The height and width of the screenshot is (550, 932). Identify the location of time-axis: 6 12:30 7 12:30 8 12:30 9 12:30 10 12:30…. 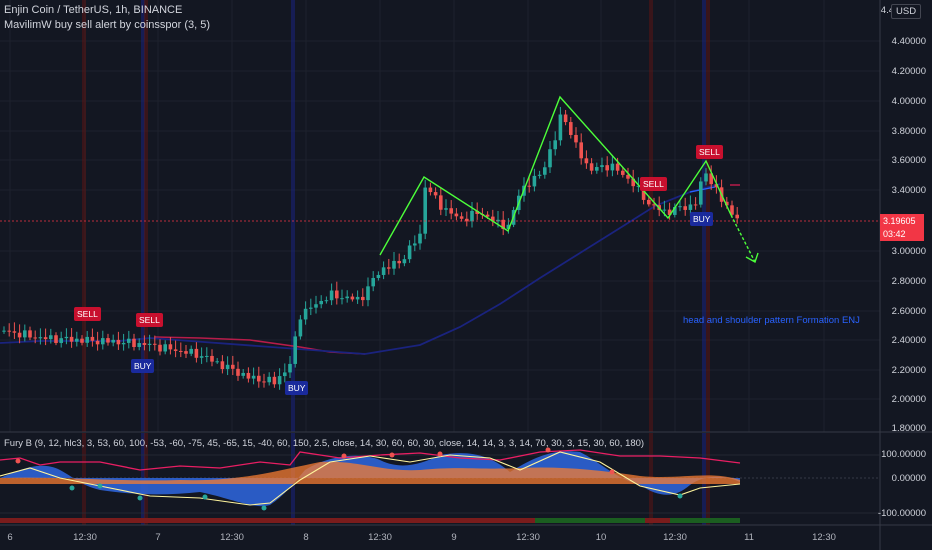
(440, 537).